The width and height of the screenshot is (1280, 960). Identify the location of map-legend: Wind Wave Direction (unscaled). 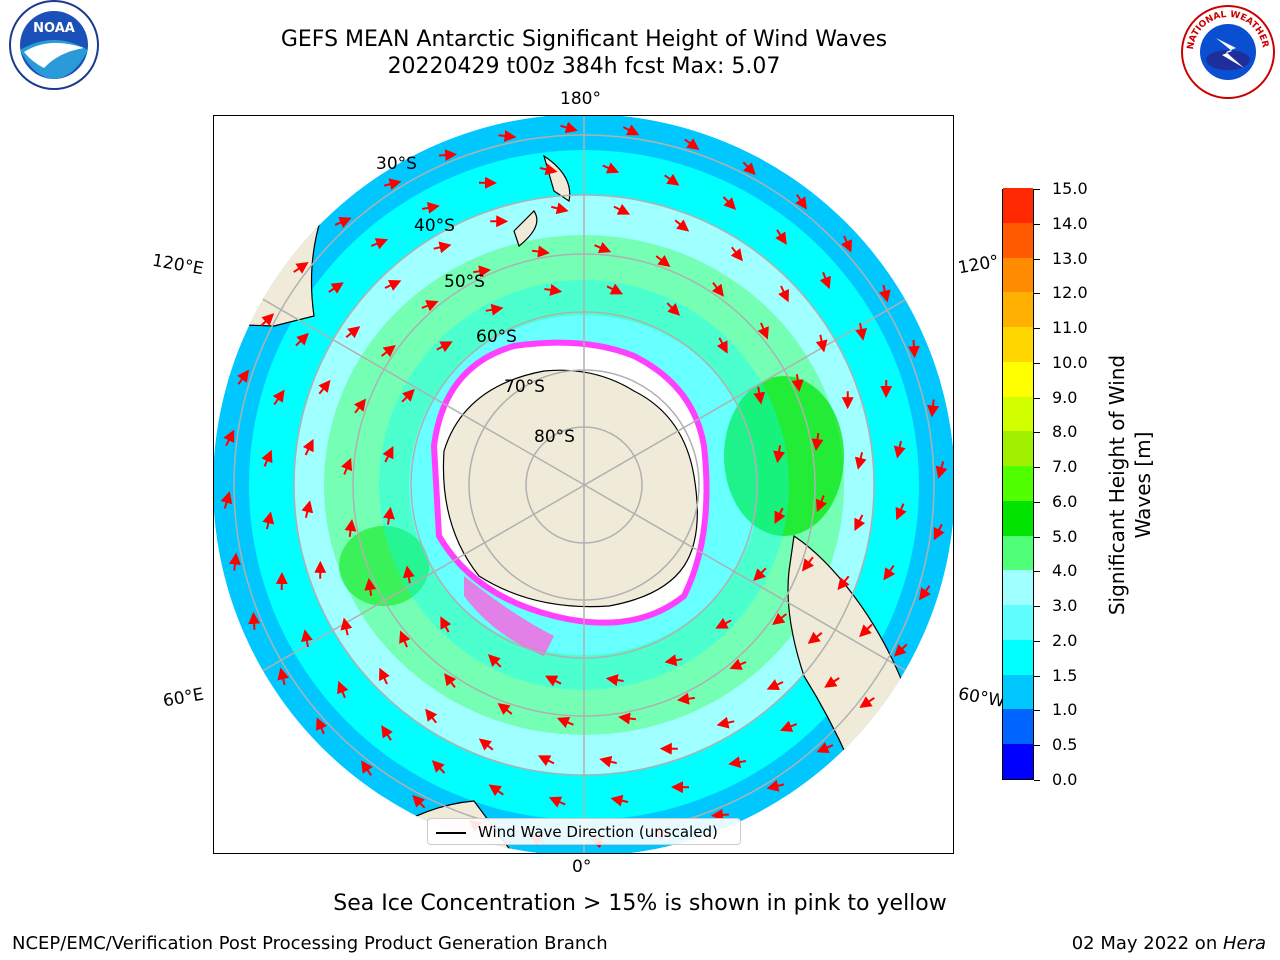
(584, 831).